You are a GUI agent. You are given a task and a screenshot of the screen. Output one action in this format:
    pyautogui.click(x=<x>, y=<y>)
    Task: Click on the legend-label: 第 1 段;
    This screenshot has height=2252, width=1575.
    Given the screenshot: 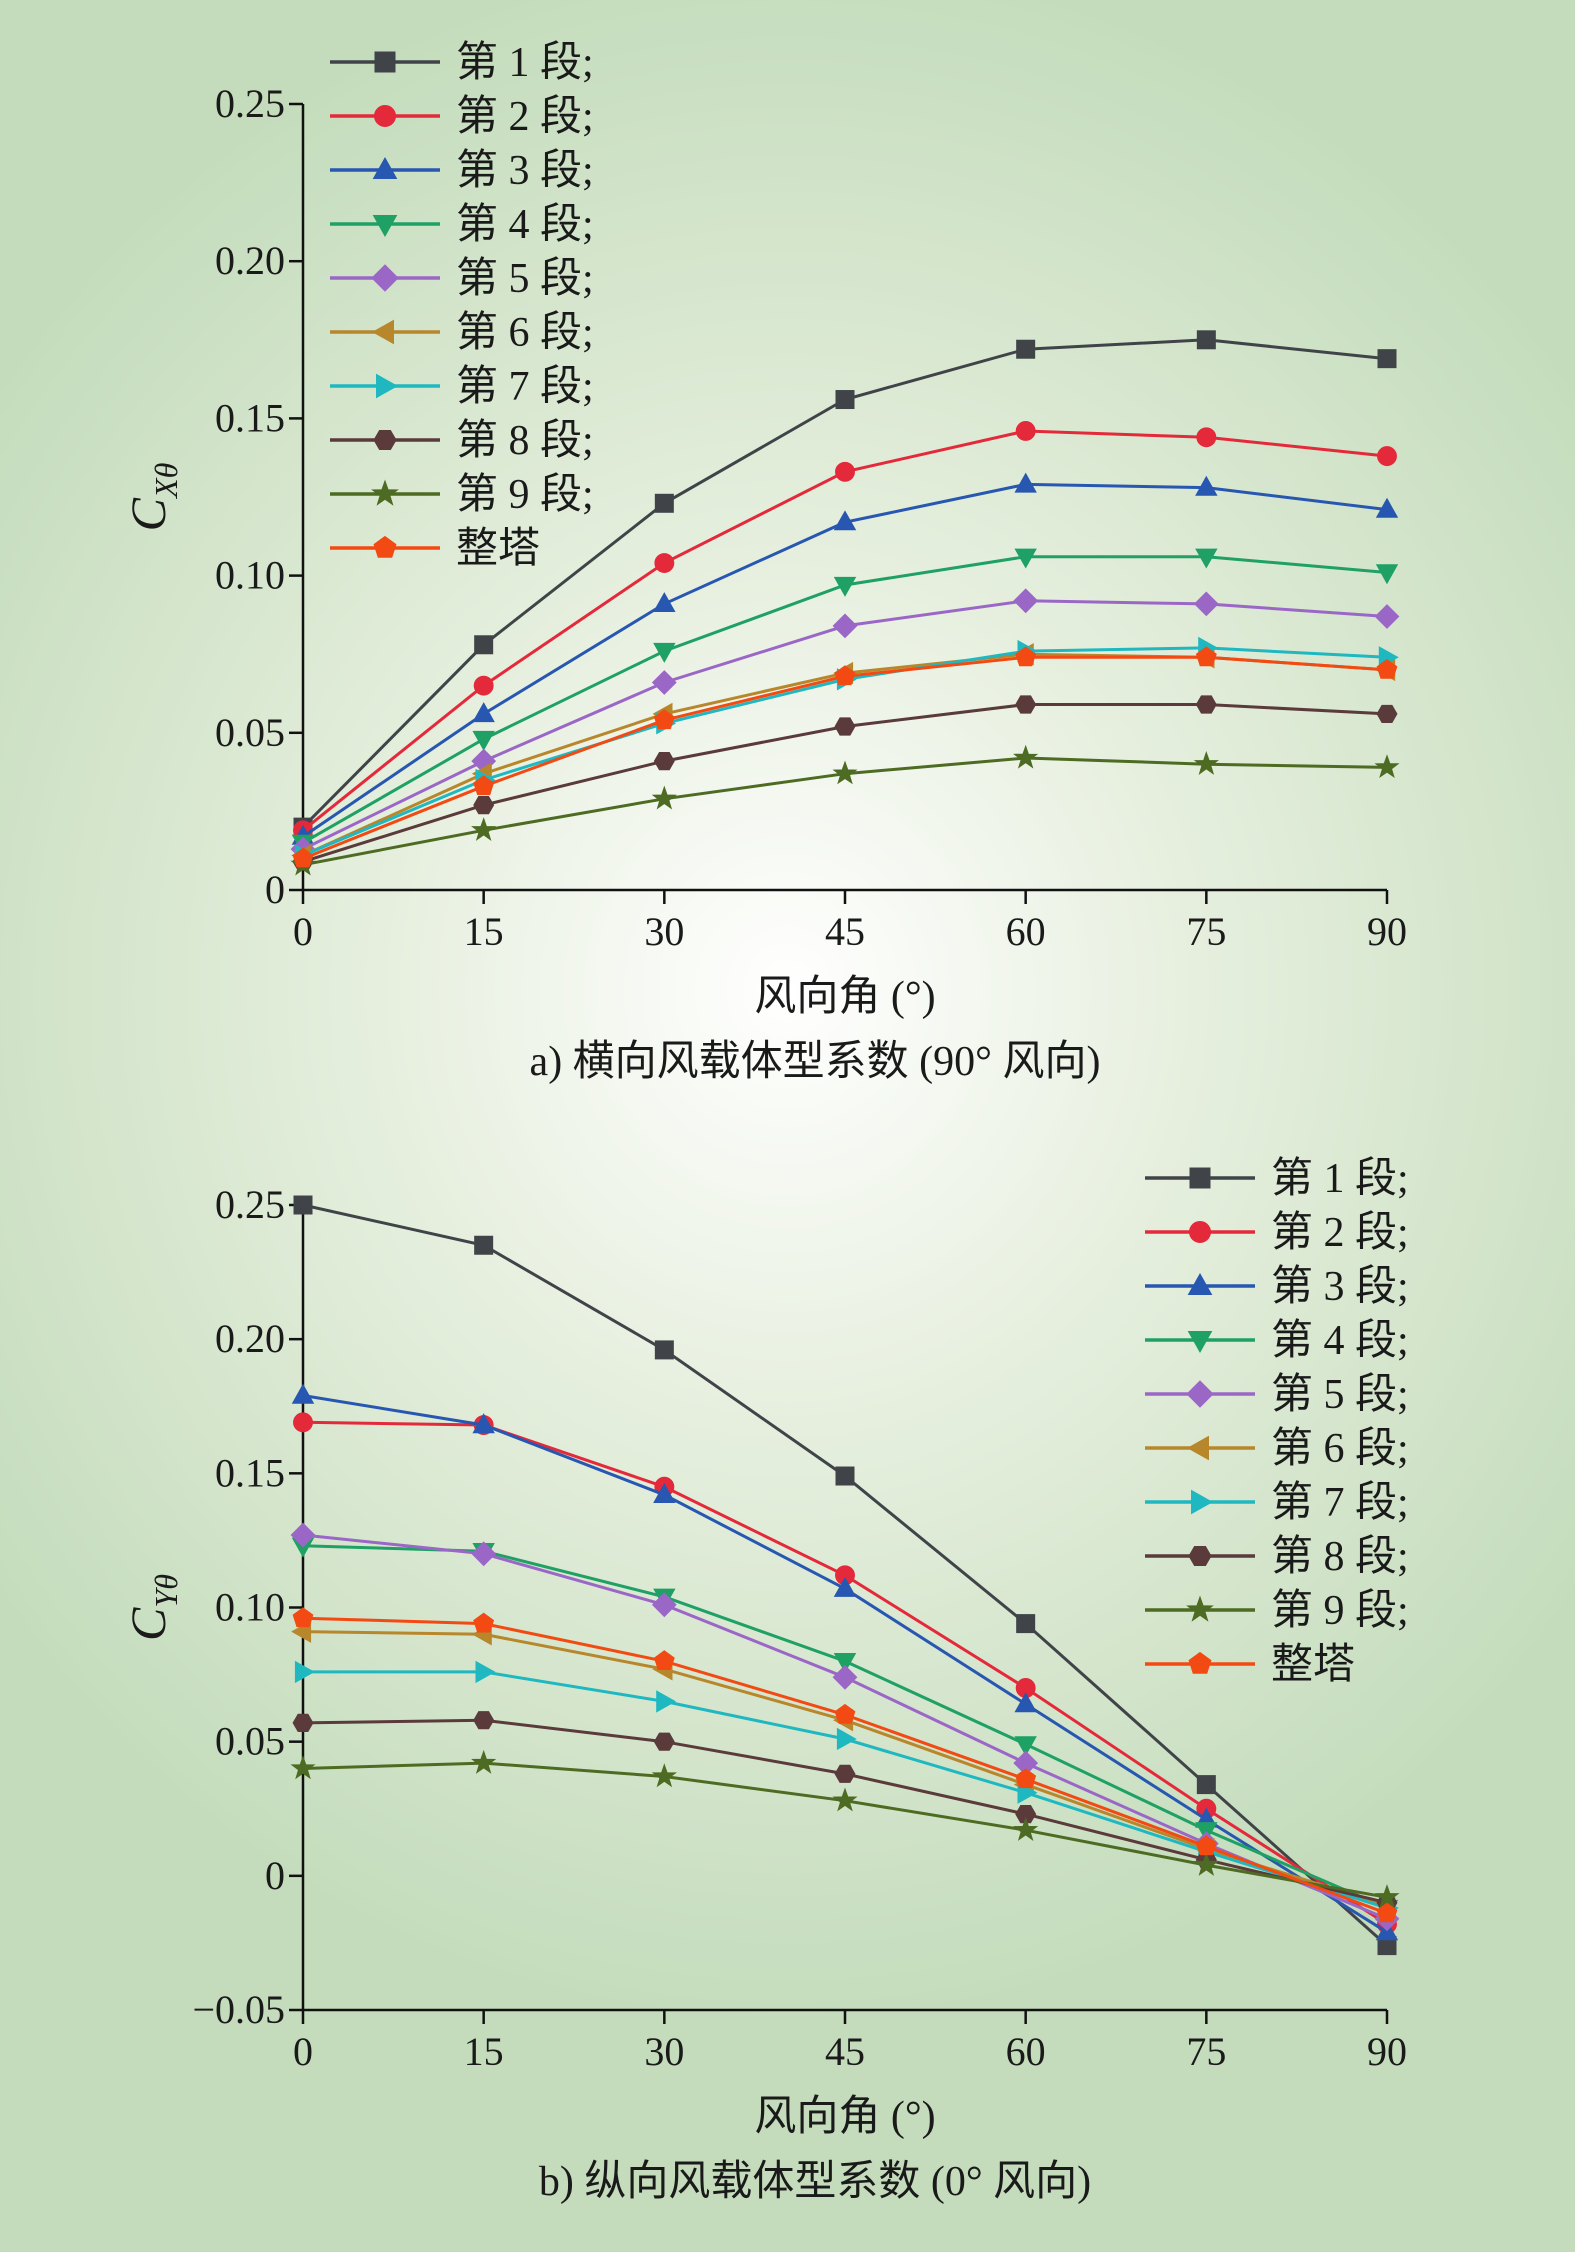 What is the action you would take?
    pyautogui.click(x=1340, y=1179)
    